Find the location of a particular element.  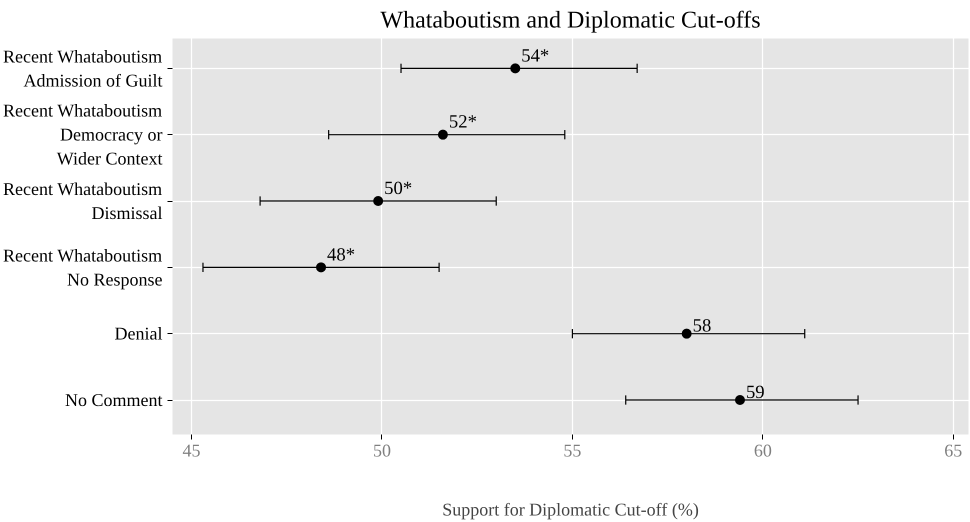

data-label: 54* is located at coordinates (535, 55).